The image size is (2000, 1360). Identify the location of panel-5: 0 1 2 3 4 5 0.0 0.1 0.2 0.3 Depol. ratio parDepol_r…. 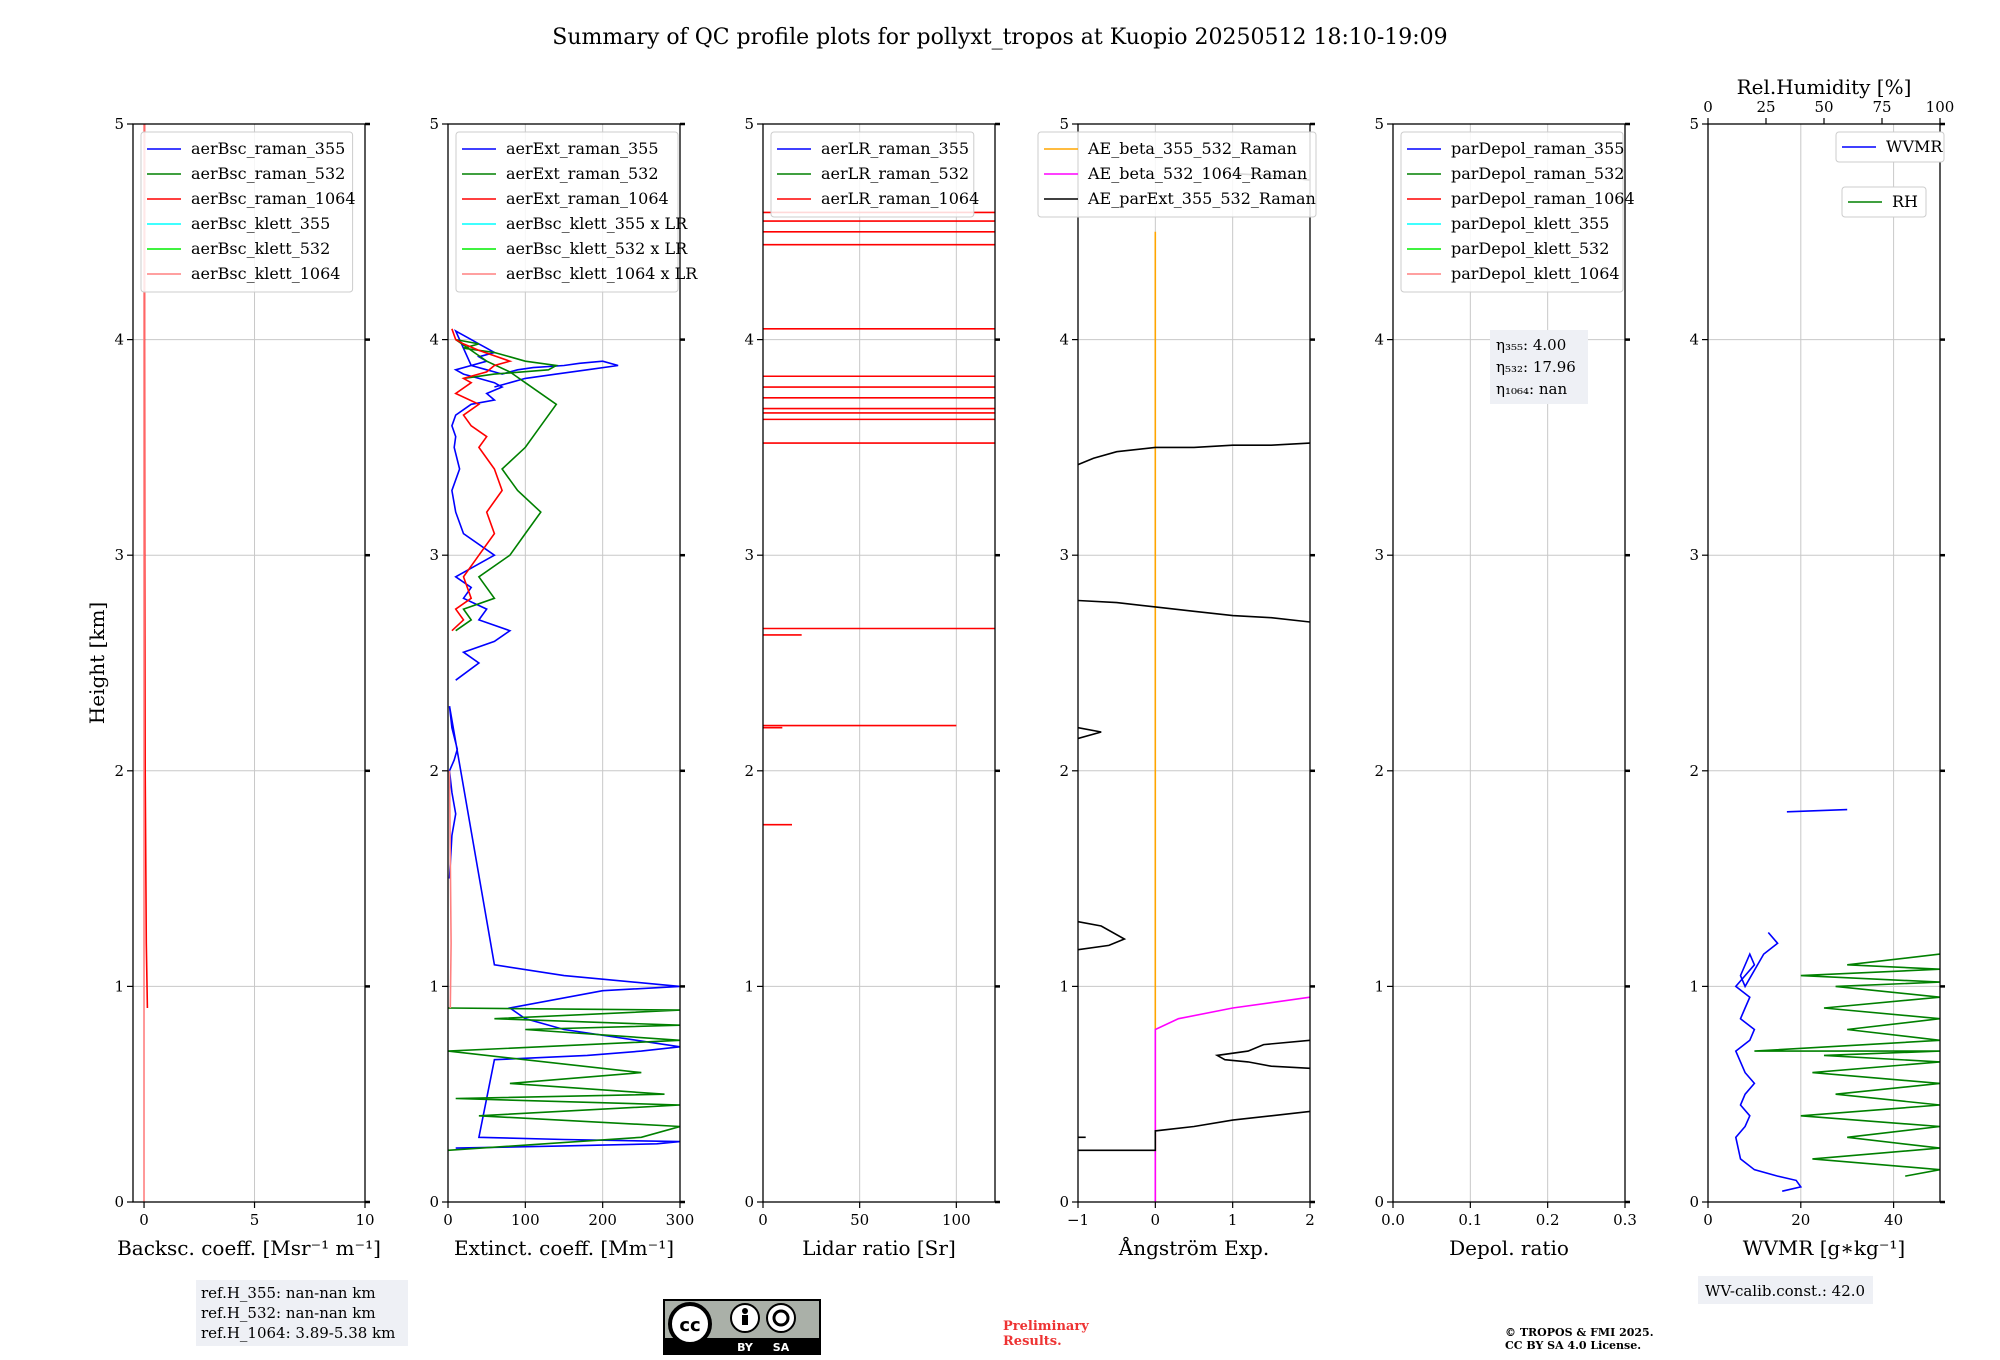
(1505, 687).